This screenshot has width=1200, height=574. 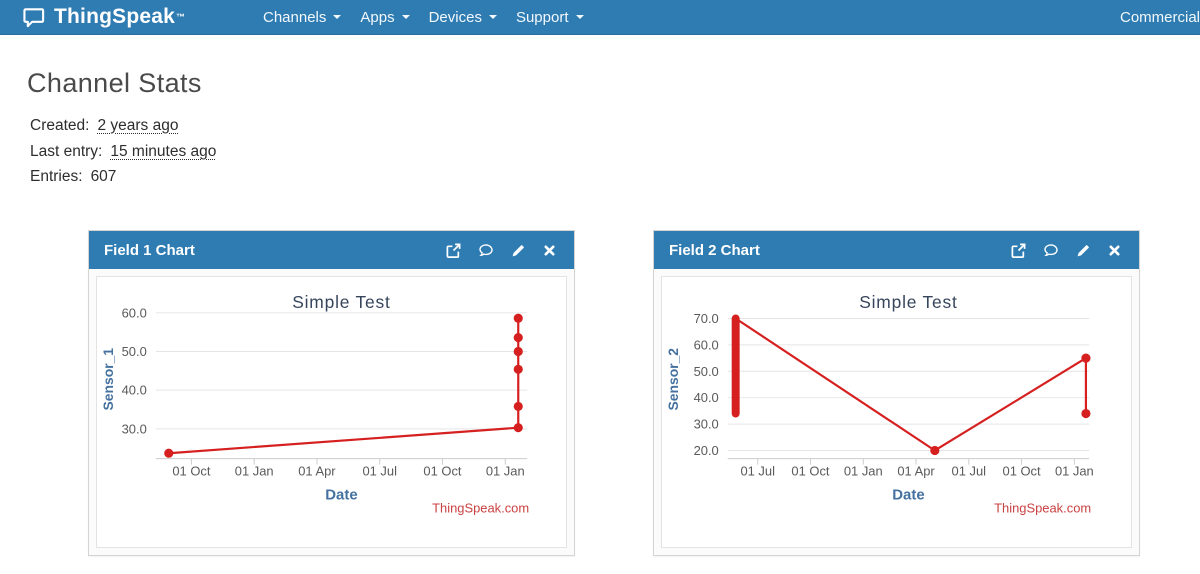 What do you see at coordinates (501, 250) in the screenshot?
I see `field1-chart-actions` at bounding box center [501, 250].